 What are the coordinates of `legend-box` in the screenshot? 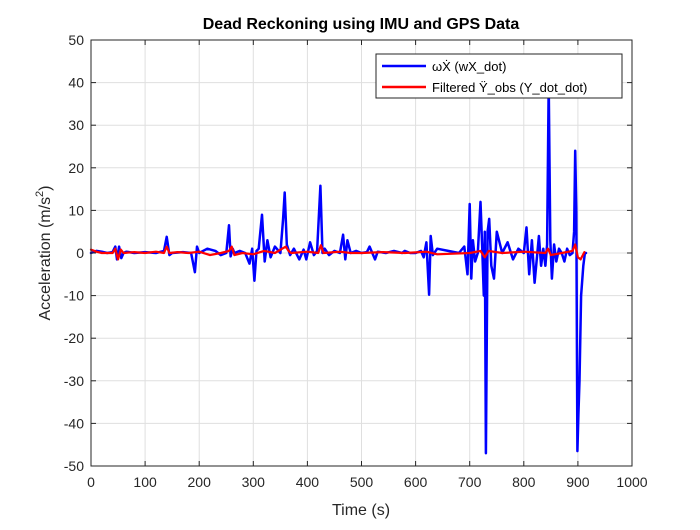 It's located at (499, 76).